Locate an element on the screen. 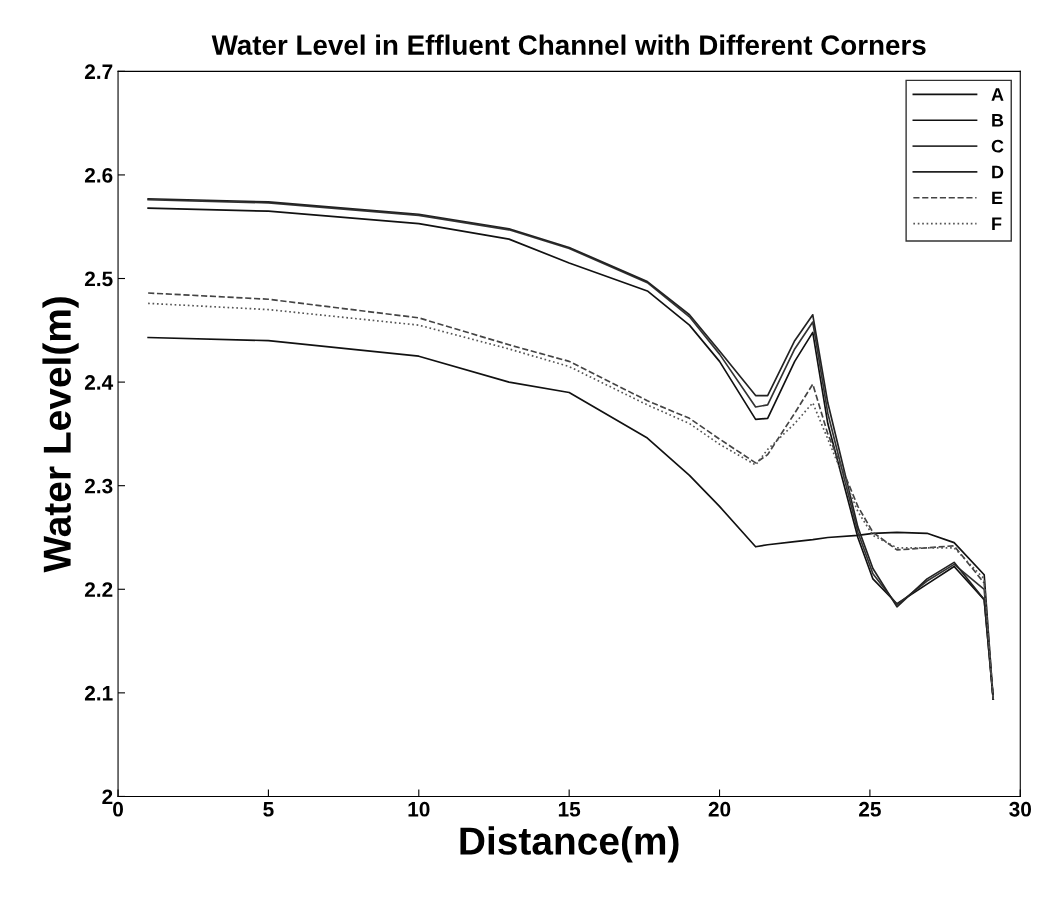 This screenshot has height=903, width=1054. legend-label: F is located at coordinates (997, 223).